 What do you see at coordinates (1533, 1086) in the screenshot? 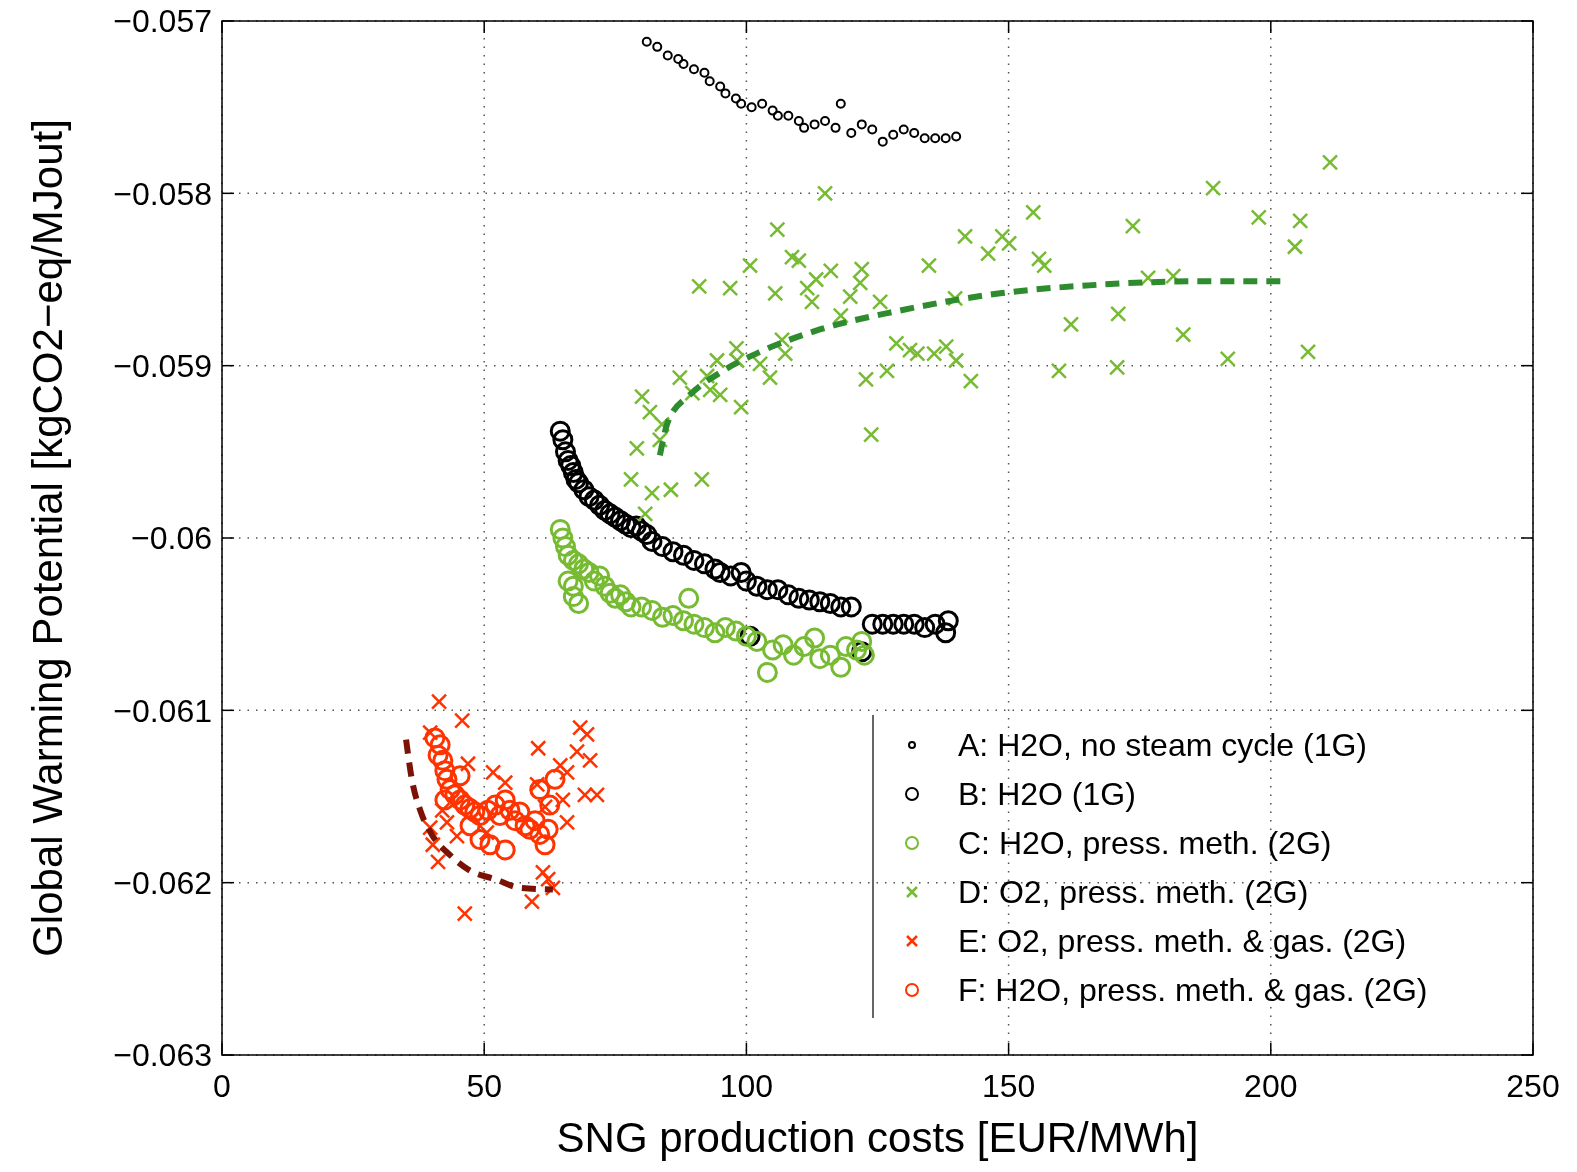
I see `x-tick-label: 250` at bounding box center [1533, 1086].